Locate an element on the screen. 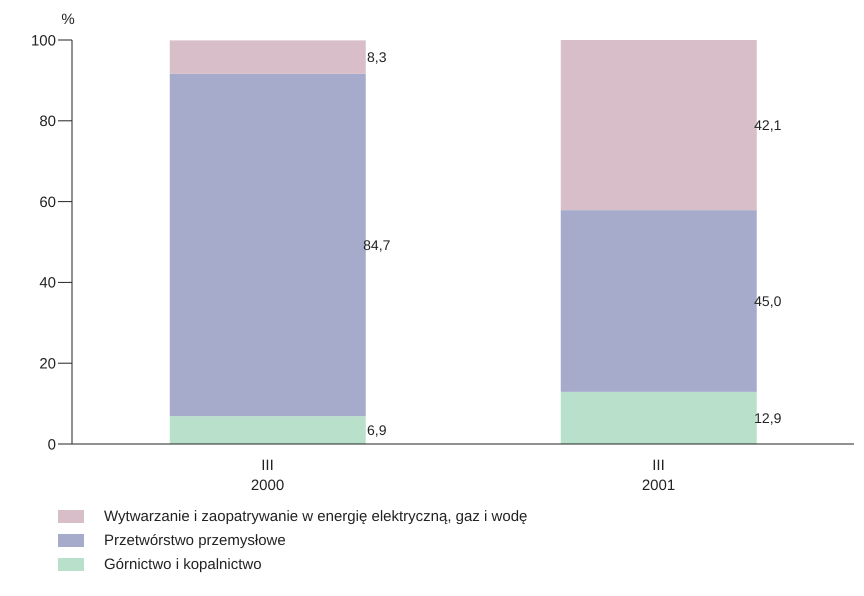 The width and height of the screenshot is (864, 596). y-tick-label: 0 is located at coordinates (52, 445).